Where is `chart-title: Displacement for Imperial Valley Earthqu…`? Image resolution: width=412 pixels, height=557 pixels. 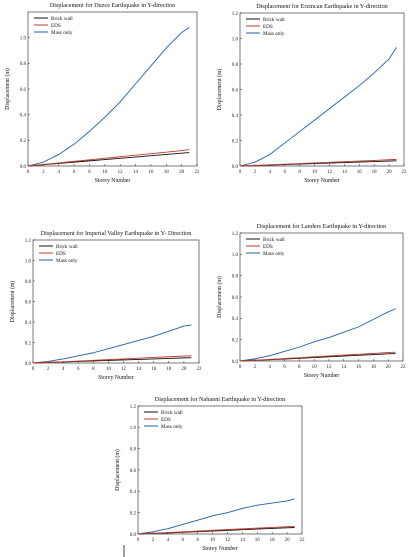 chart-title: Displacement for Imperial Valley Earthqu… is located at coordinates (116, 233).